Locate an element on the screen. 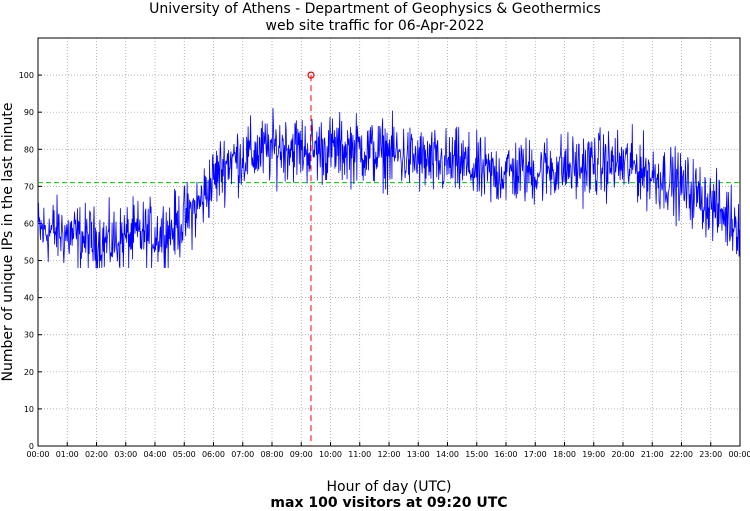  x-tick-label: 19:00 is located at coordinates (593, 454).